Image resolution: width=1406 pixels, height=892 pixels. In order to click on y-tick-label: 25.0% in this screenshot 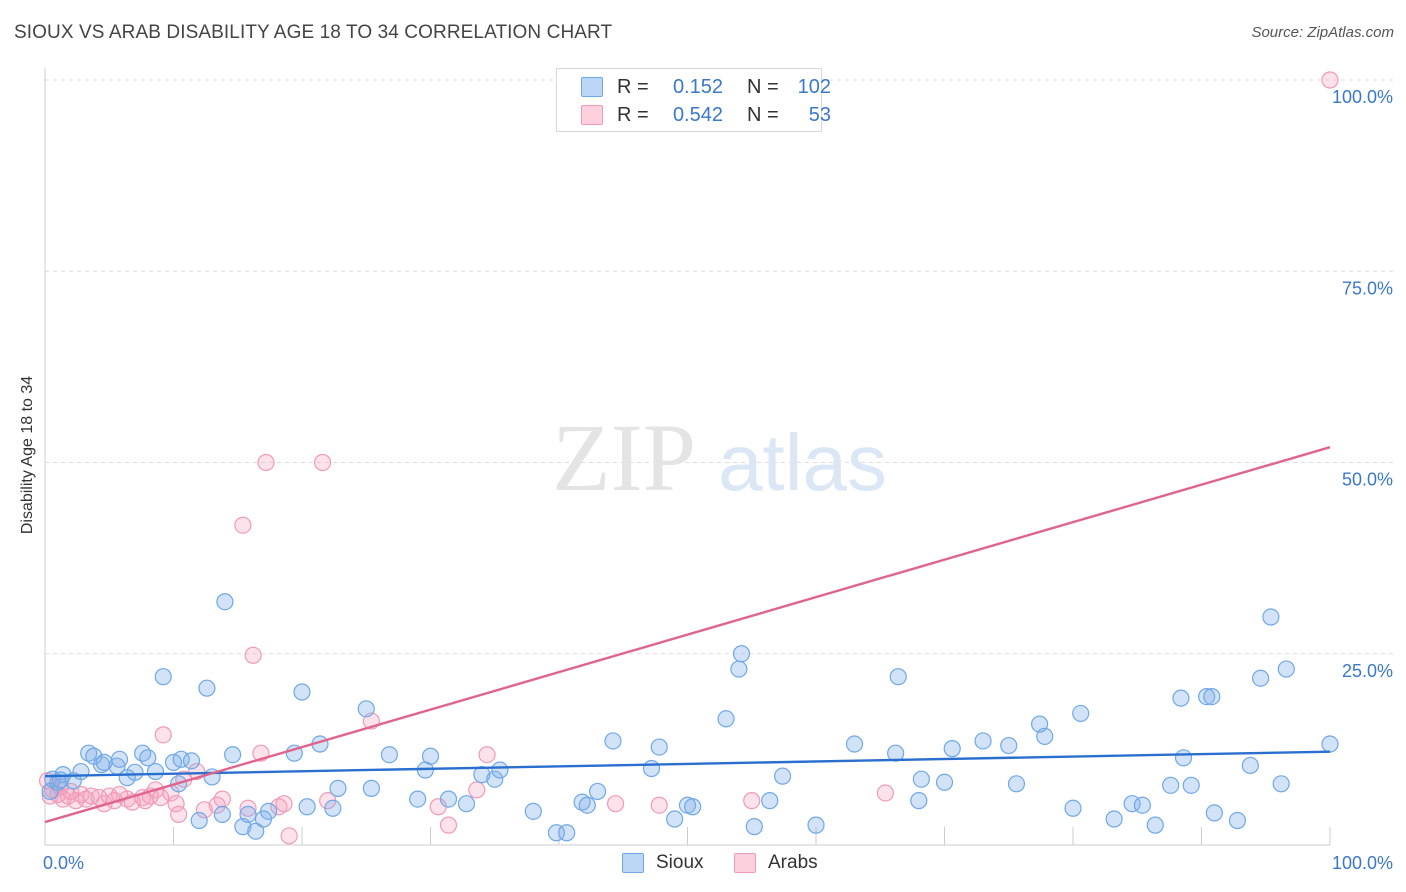, I will do `click(1367, 671)`.